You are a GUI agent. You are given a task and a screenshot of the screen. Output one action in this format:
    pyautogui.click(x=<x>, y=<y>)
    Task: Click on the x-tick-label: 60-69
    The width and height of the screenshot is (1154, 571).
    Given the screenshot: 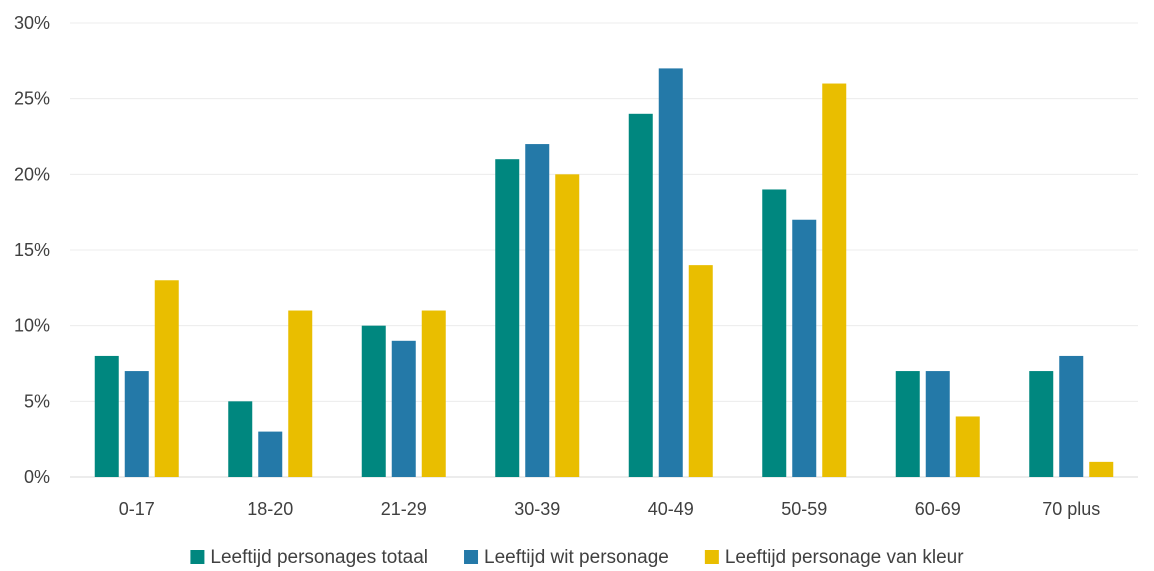 What is the action you would take?
    pyautogui.click(x=938, y=509)
    